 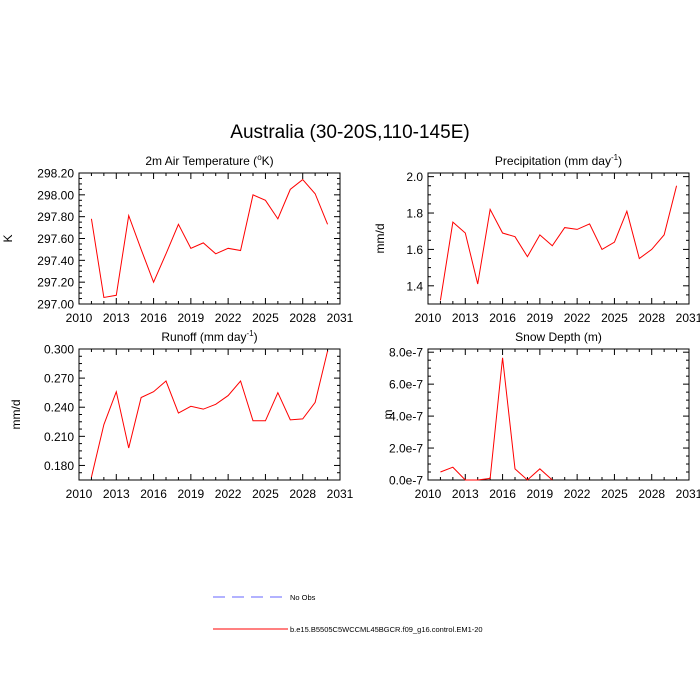 I want to click on y-tick-label: 2.0, so click(x=414, y=177).